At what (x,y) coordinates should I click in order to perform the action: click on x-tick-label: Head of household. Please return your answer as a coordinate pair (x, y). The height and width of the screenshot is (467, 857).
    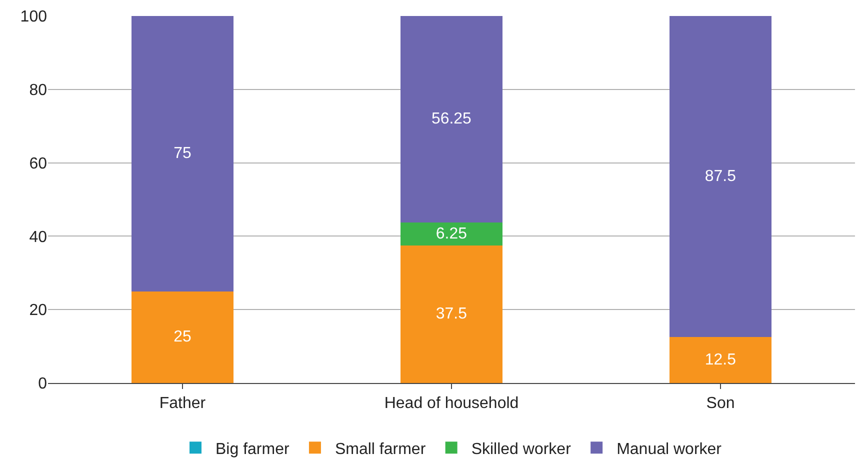
    Looking at the image, I should click on (451, 403).